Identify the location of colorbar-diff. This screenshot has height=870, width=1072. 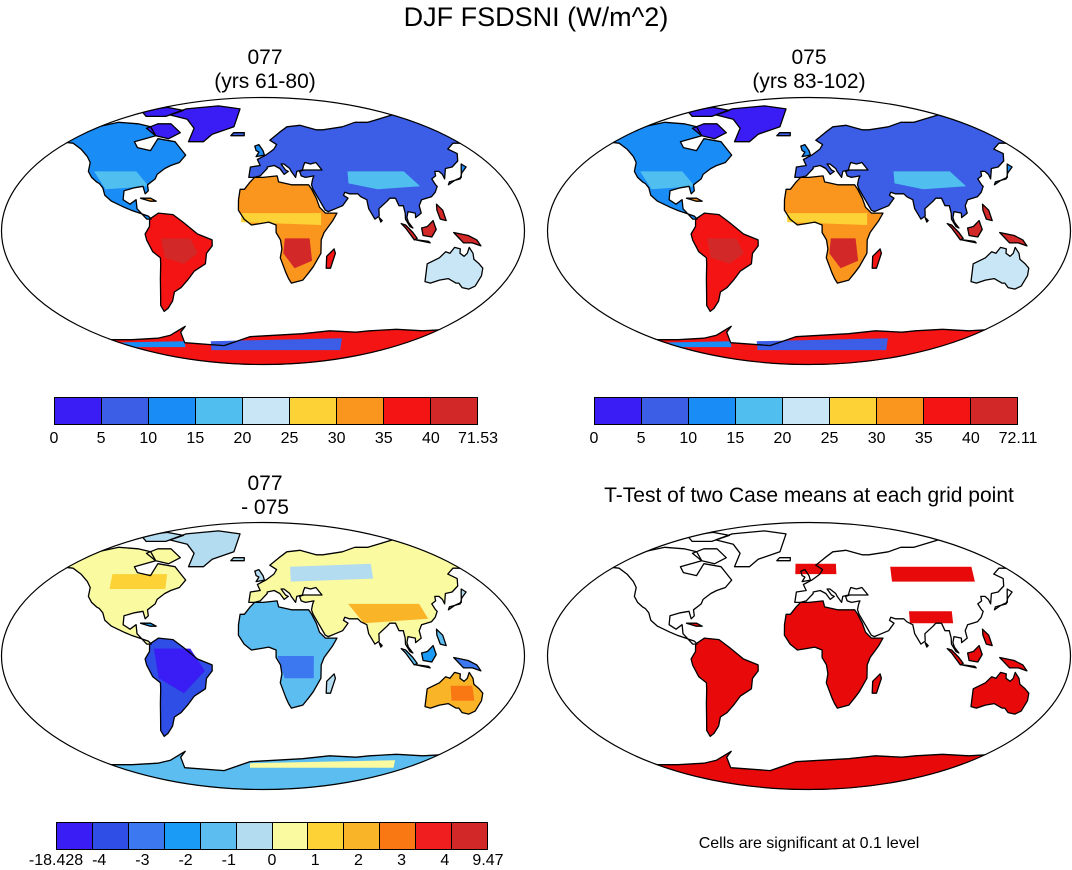
(272, 836).